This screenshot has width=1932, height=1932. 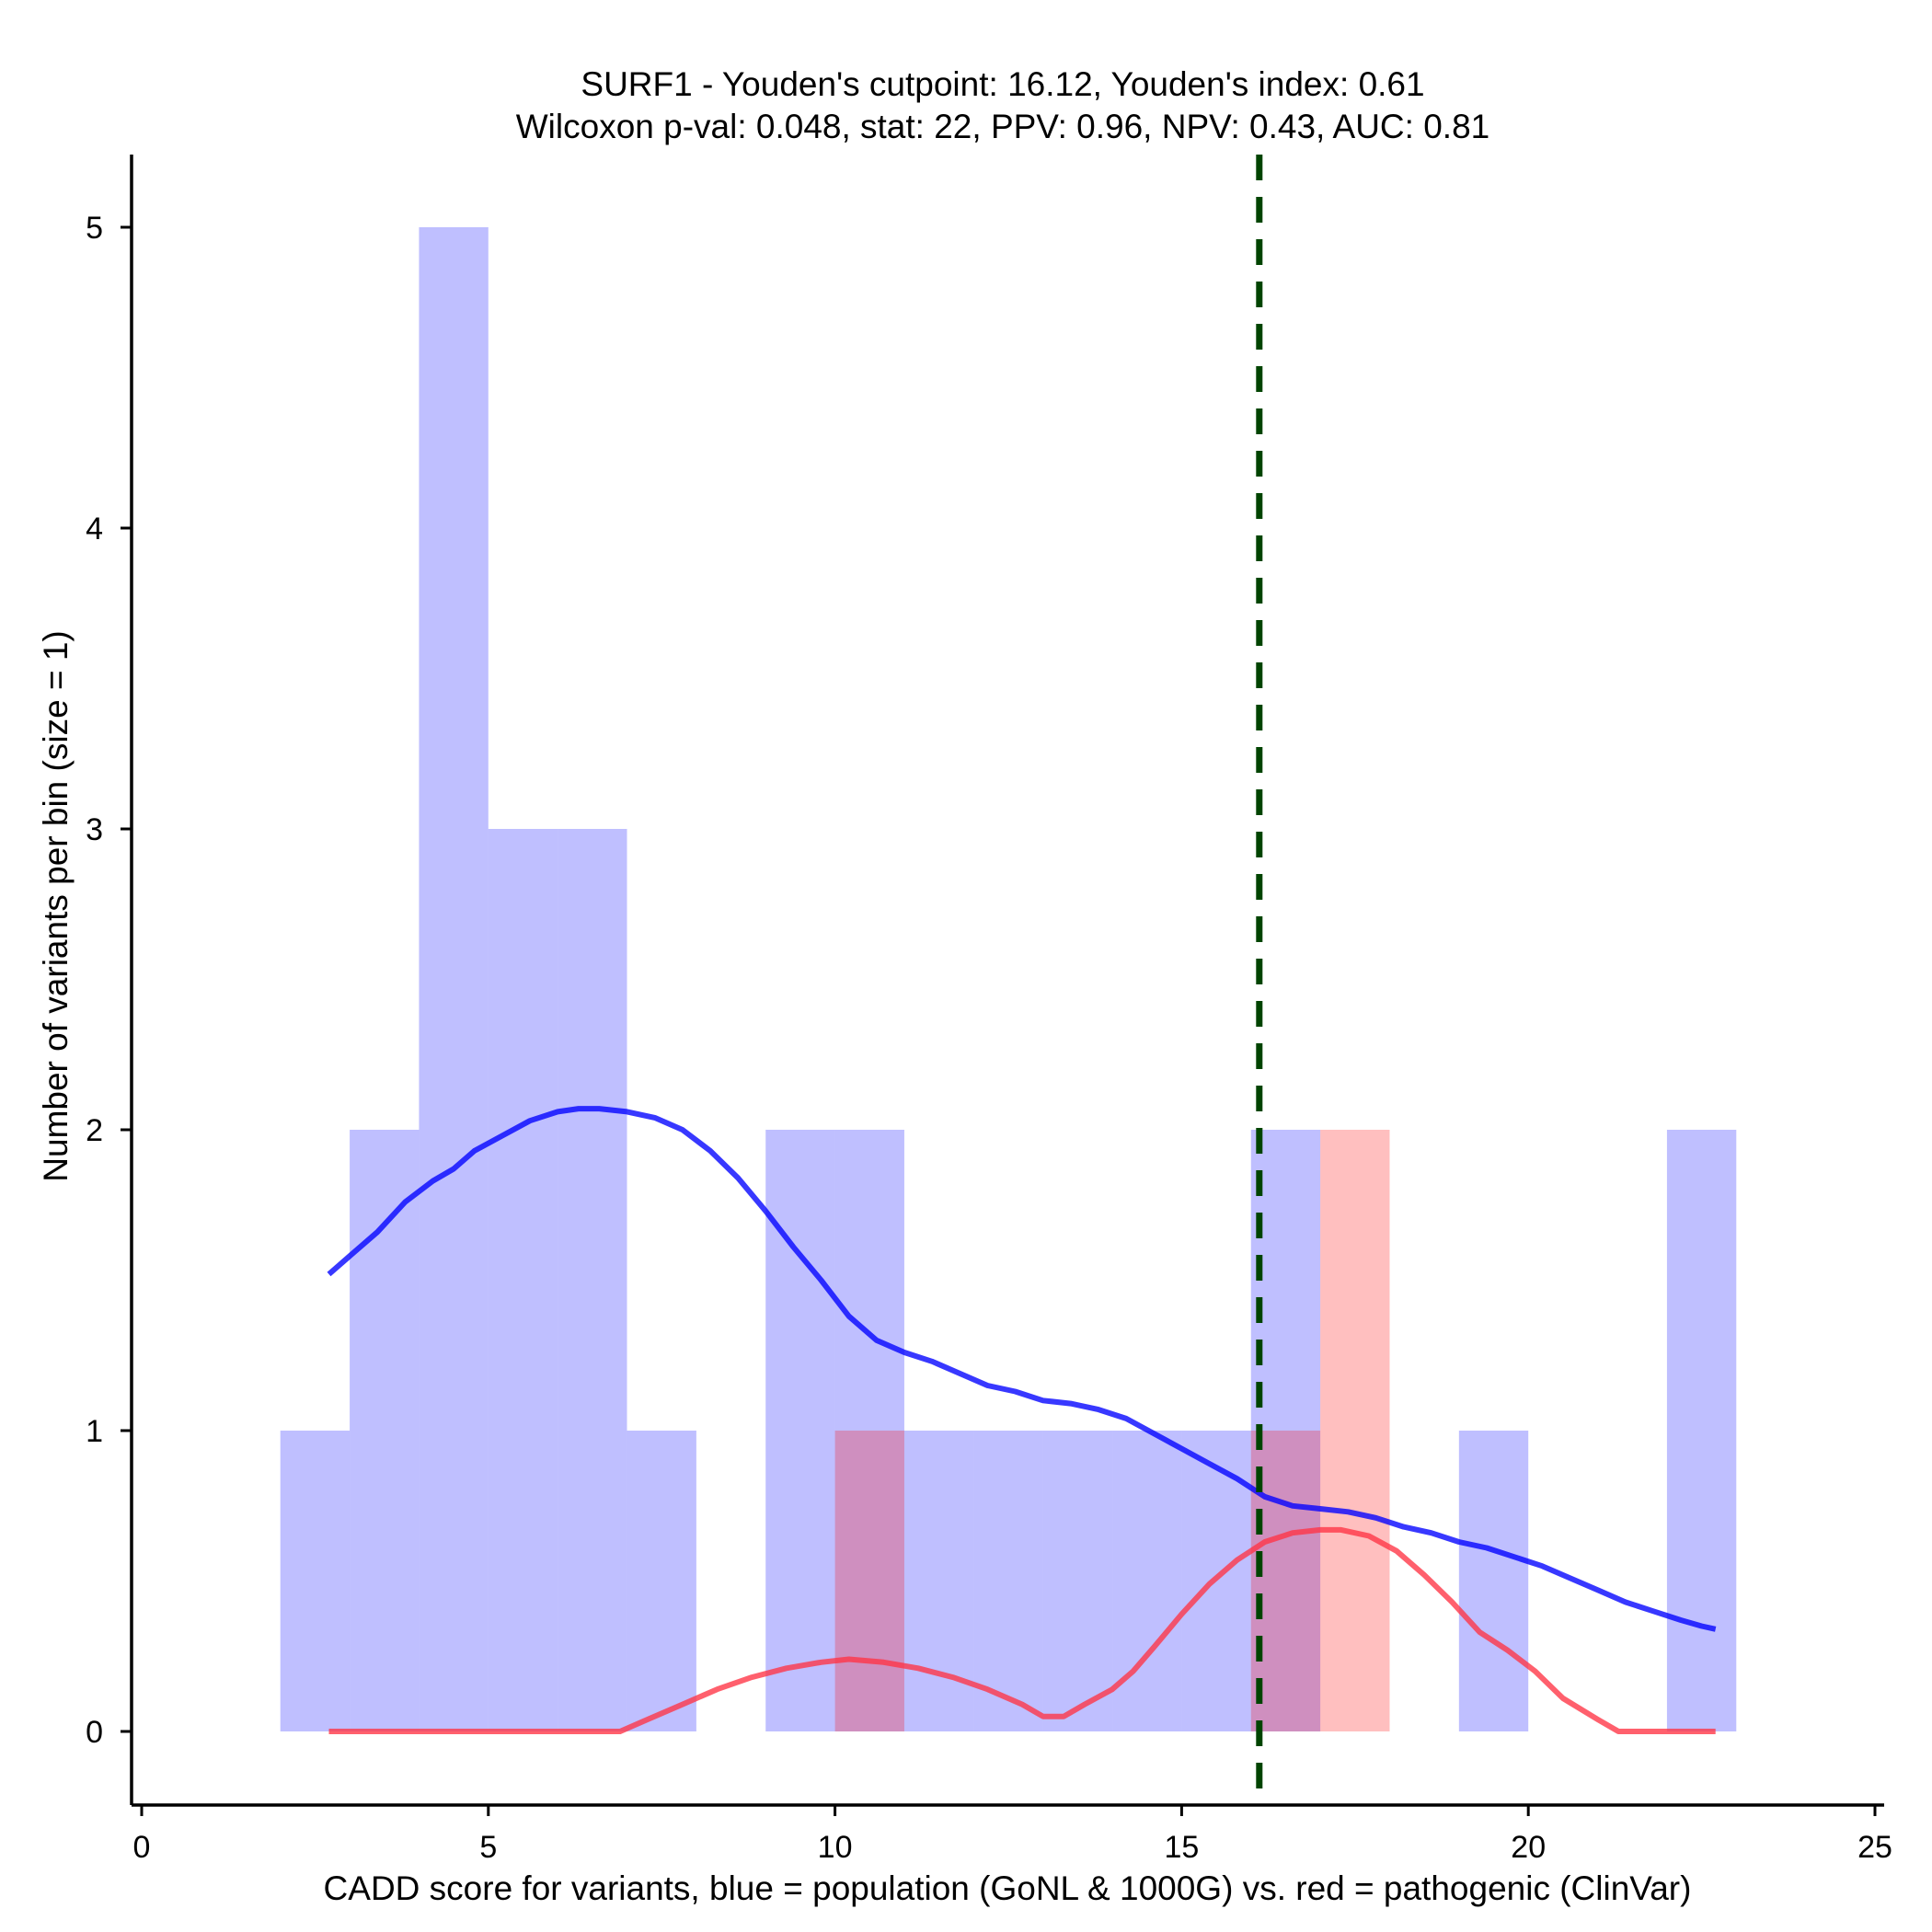 I want to click on y-tick-label-0: 0, so click(x=94, y=1732).